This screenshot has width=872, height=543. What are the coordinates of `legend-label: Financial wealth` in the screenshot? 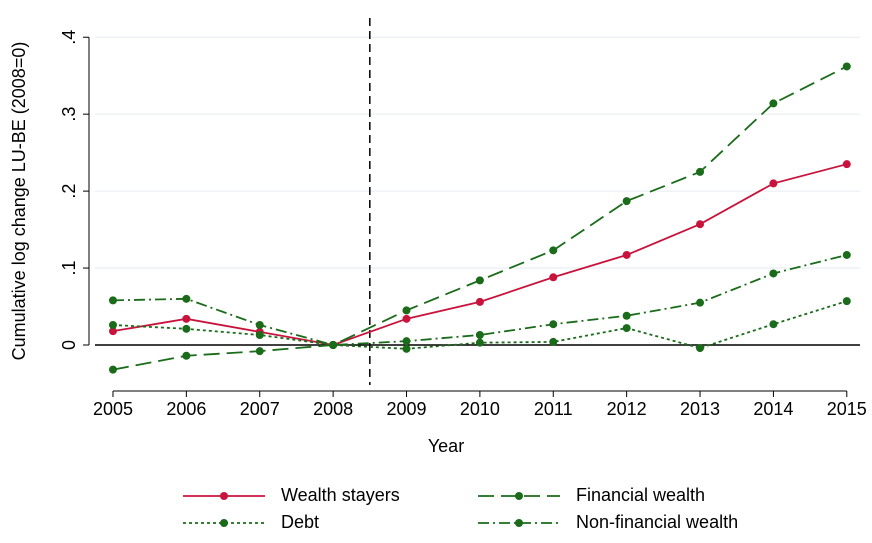 It's located at (640, 495).